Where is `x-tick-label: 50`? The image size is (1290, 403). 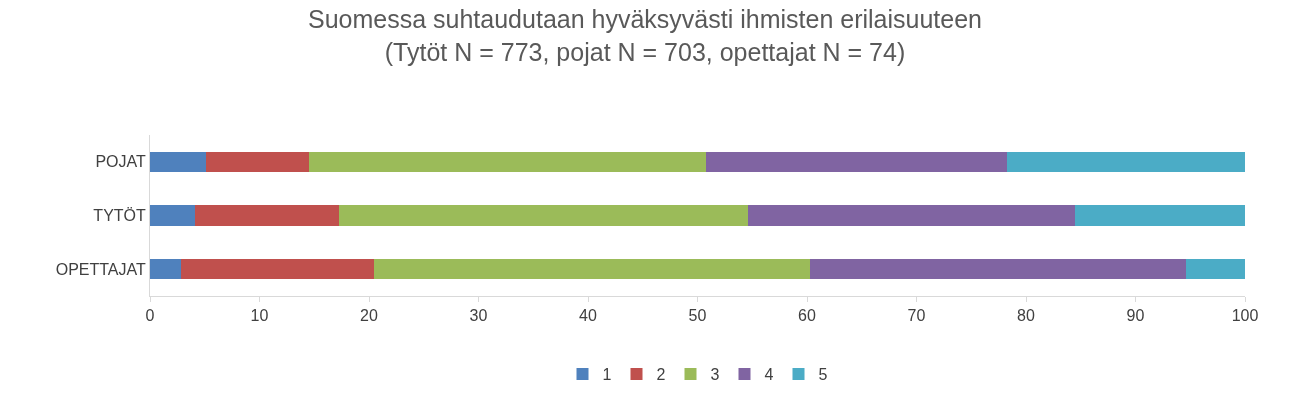 x-tick-label: 50 is located at coordinates (697, 316).